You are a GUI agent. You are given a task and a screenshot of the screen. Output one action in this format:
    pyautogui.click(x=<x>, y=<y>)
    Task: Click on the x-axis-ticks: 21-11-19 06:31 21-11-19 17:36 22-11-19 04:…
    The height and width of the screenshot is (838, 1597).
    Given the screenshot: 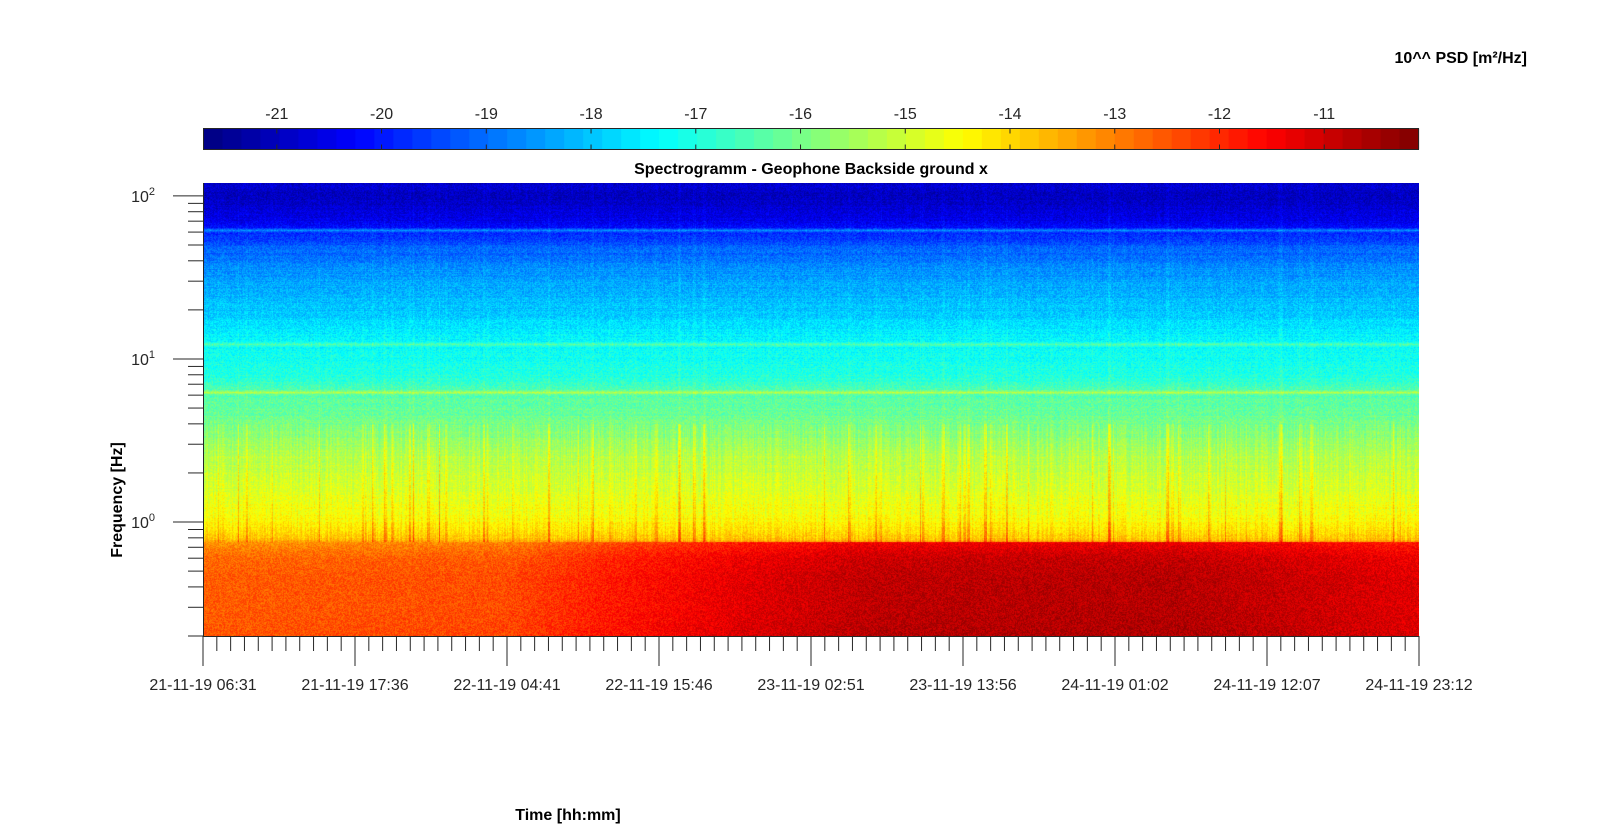 What is the action you would take?
    pyautogui.click(x=811, y=665)
    